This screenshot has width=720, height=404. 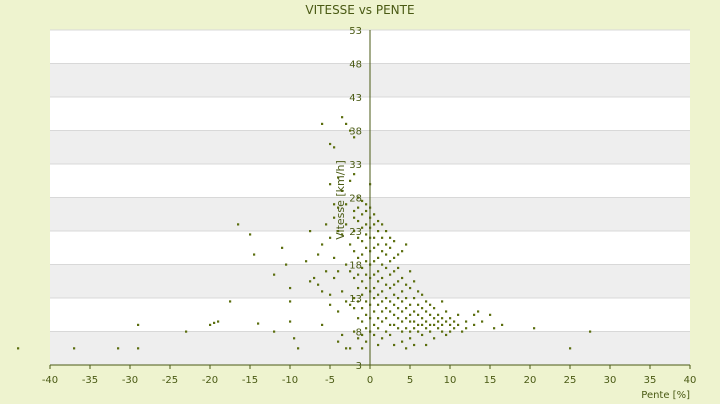 What do you see at coordinates (359, 10) in the screenshot?
I see `chart-title: VITESSE vs PENTE` at bounding box center [359, 10].